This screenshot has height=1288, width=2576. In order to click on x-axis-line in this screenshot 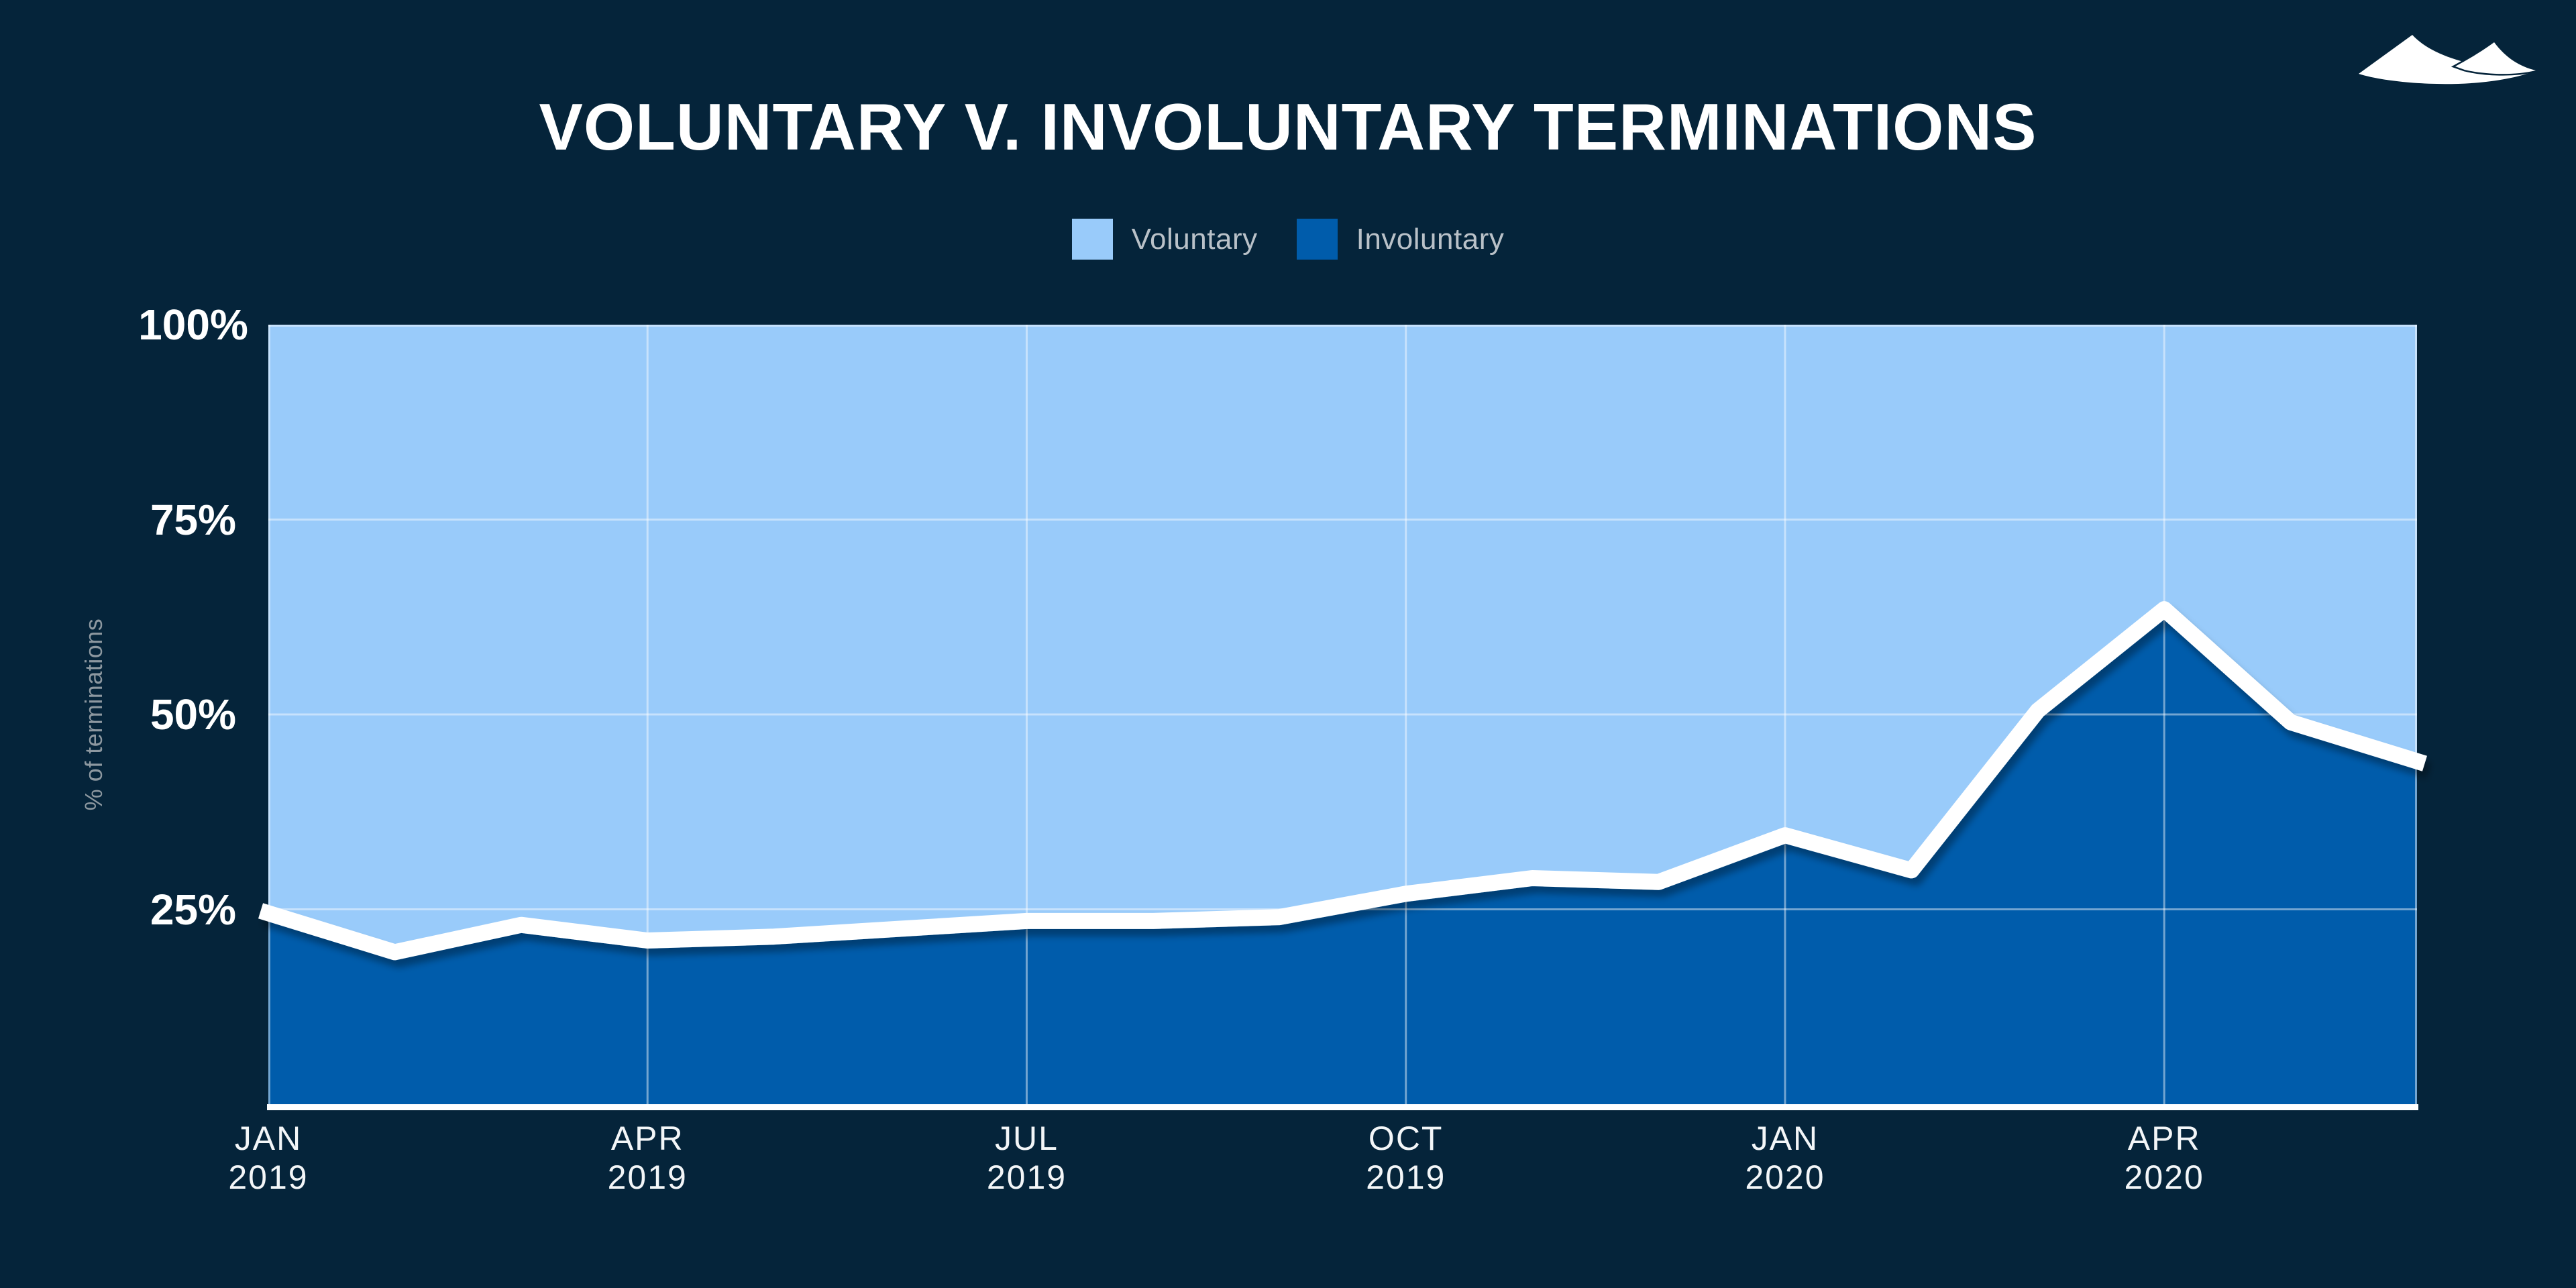, I will do `click(1342, 1107)`.